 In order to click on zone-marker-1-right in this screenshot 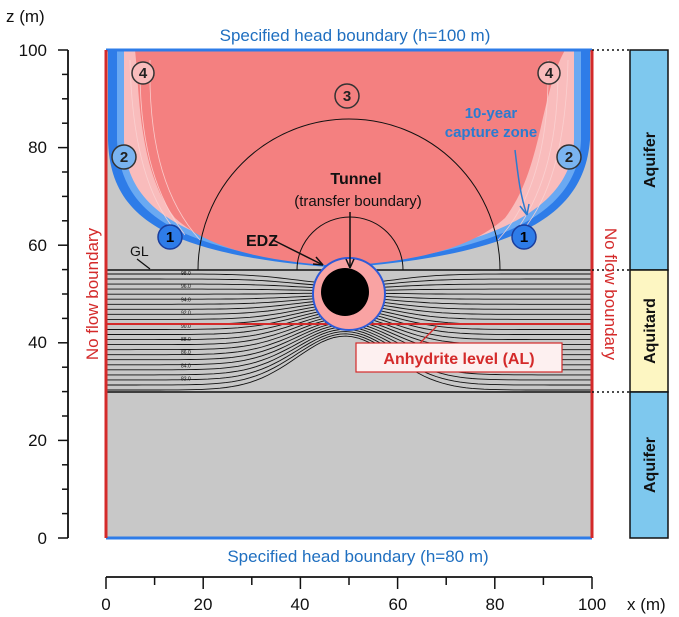, I will do `click(524, 237)`.